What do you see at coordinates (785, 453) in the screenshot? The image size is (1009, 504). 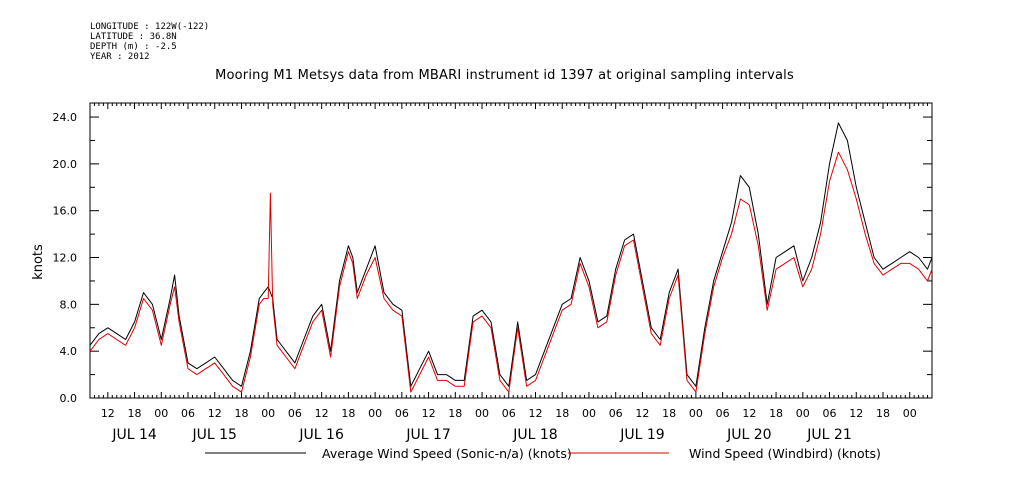 I see `legend-label-windbird: Wind Speed (Windbird) (knots)` at bounding box center [785, 453].